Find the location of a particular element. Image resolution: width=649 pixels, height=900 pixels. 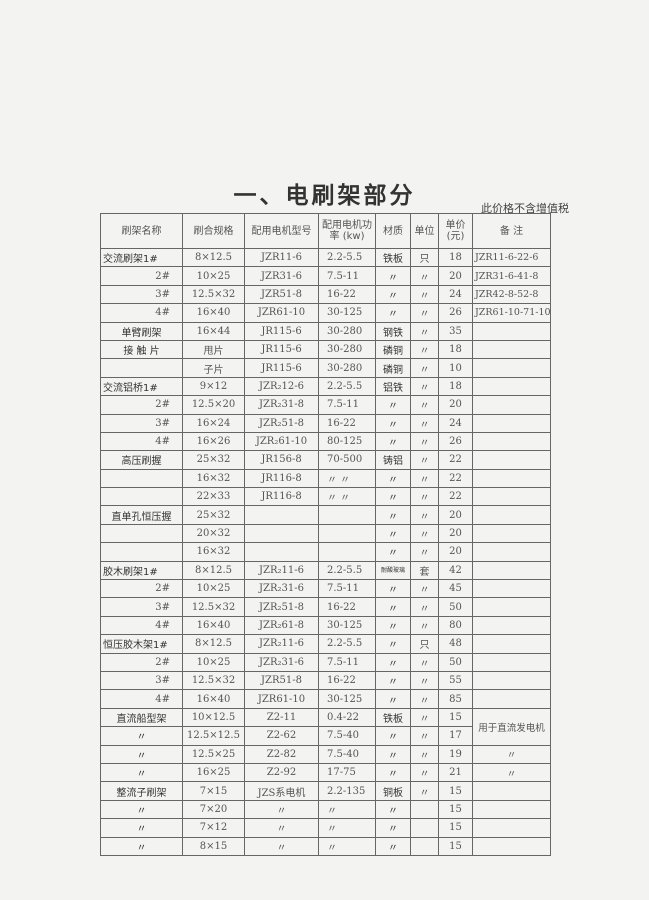

cell-spec: 7×15 is located at coordinates (213, 791).